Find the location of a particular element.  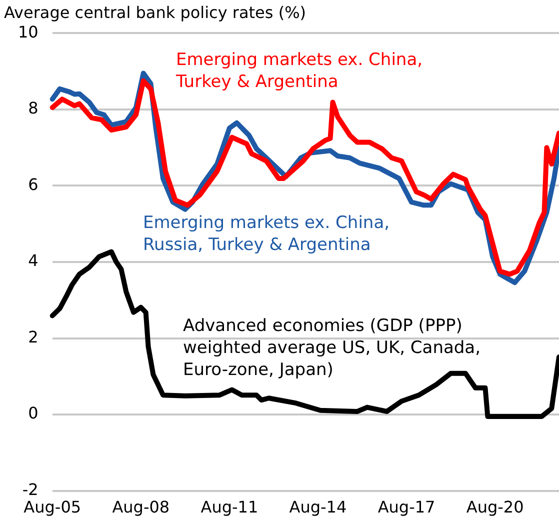

y-tick-label: 8 is located at coordinates (33, 108).